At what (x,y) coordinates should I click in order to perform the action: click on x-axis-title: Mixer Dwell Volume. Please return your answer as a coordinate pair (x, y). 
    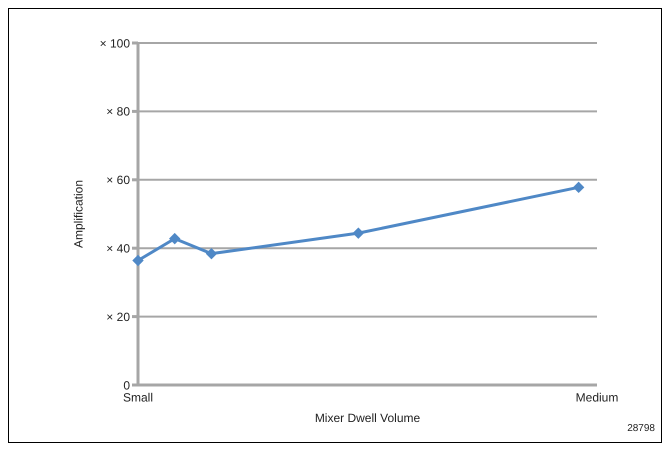
    Looking at the image, I should click on (367, 418).